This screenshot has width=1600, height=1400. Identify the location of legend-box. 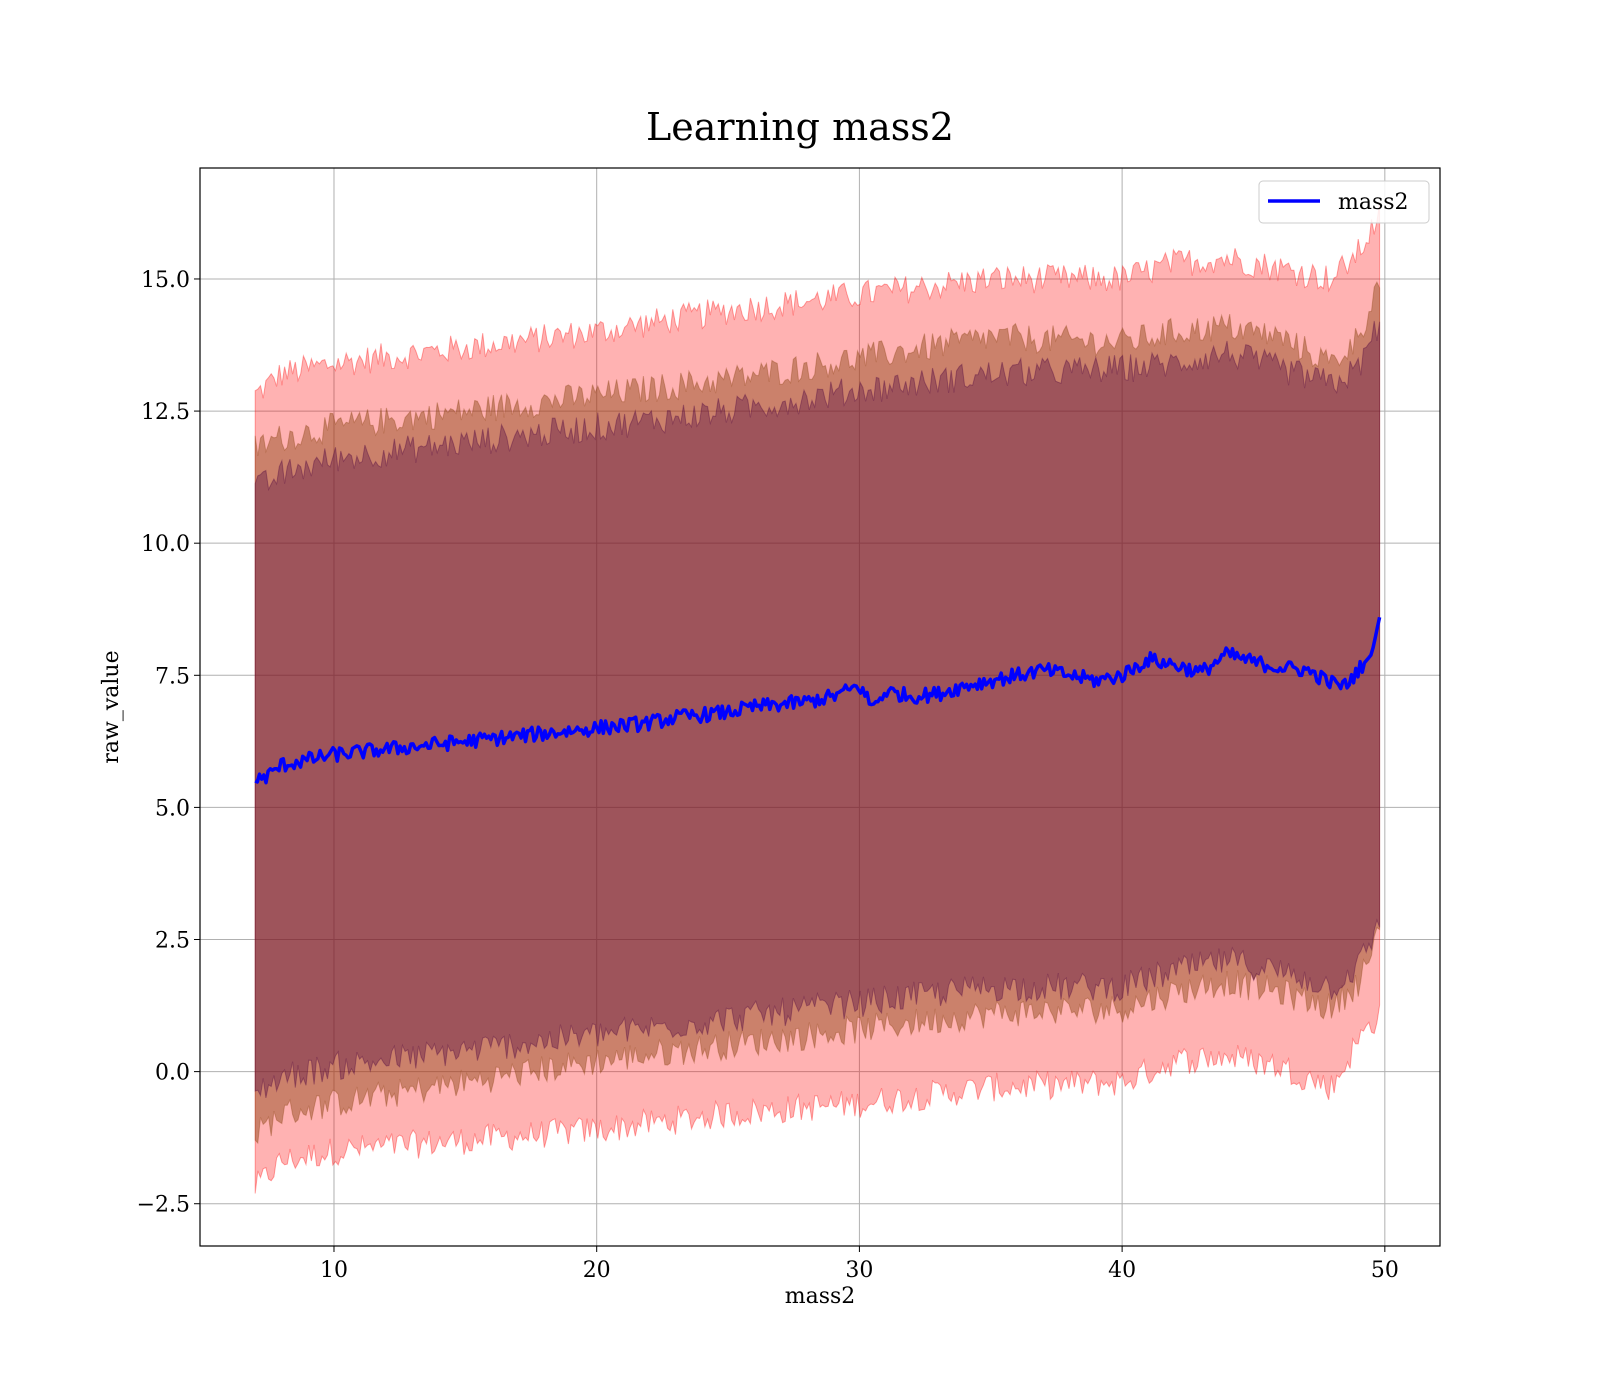
(1344, 202).